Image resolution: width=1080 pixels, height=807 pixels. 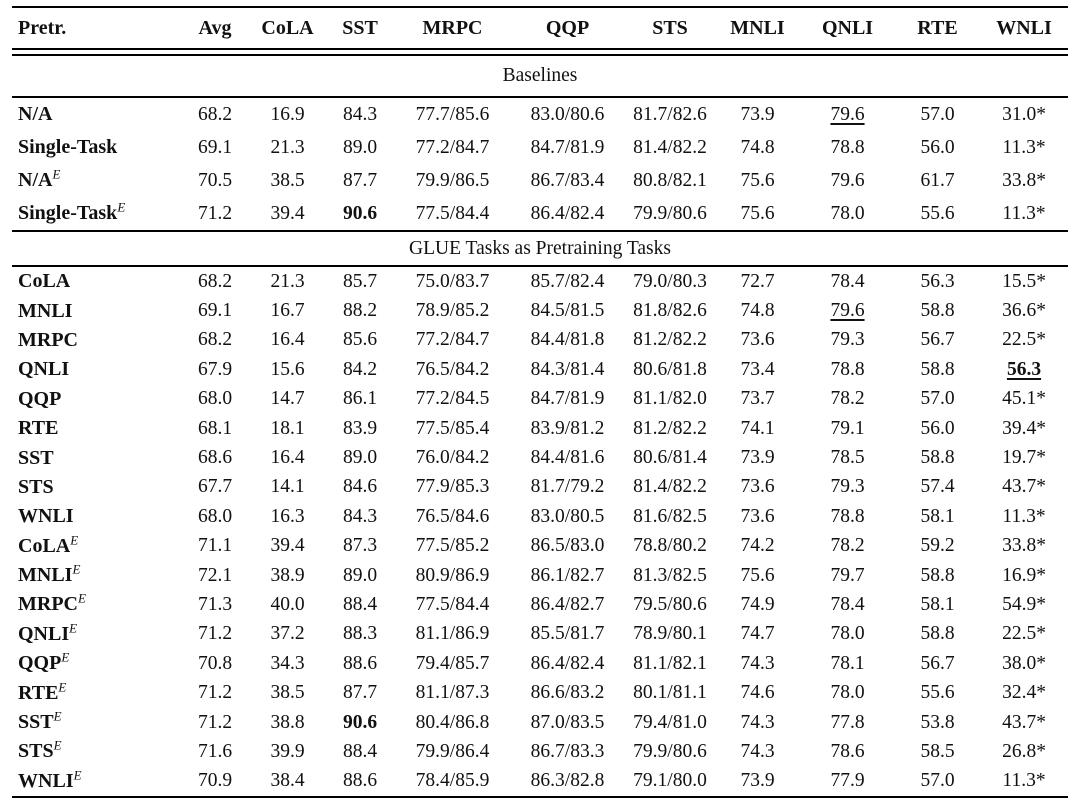 What do you see at coordinates (937, 180) in the screenshot?
I see `data-cell: 61.7` at bounding box center [937, 180].